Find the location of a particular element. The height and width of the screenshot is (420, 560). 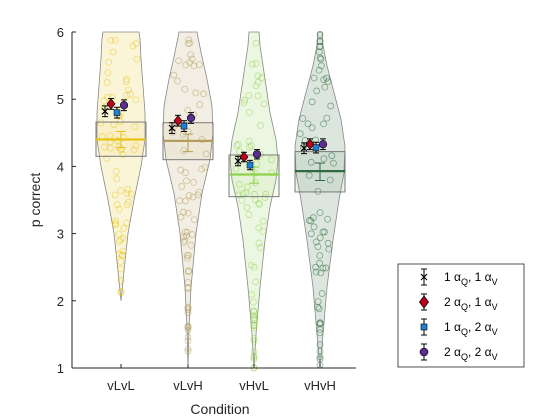

y-tick-label: 3 is located at coordinates (60, 234).